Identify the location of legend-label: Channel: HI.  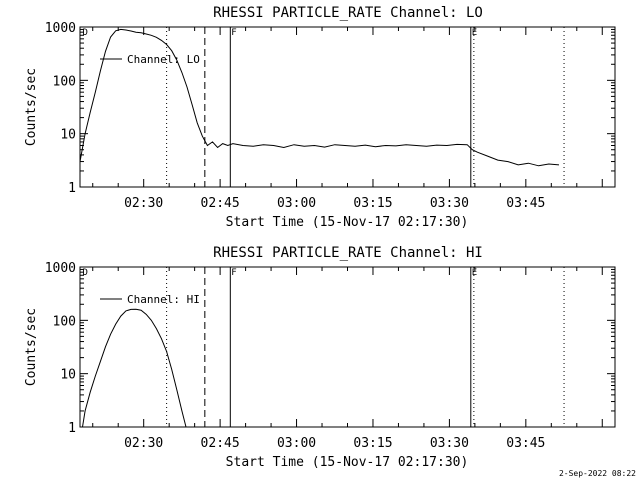
(163, 299).